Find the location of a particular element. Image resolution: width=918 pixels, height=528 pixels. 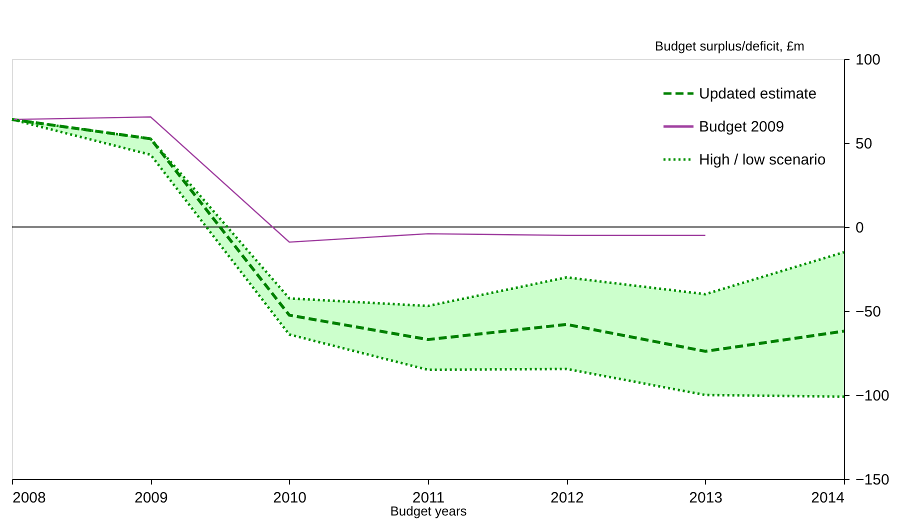

legend-label: Budget 2009 is located at coordinates (741, 127).